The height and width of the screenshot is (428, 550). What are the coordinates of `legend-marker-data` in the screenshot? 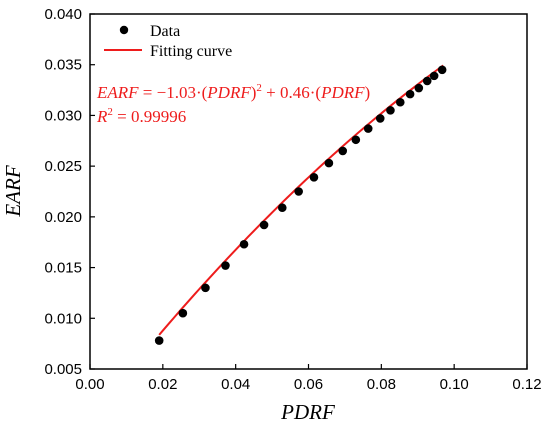 It's located at (124, 30).